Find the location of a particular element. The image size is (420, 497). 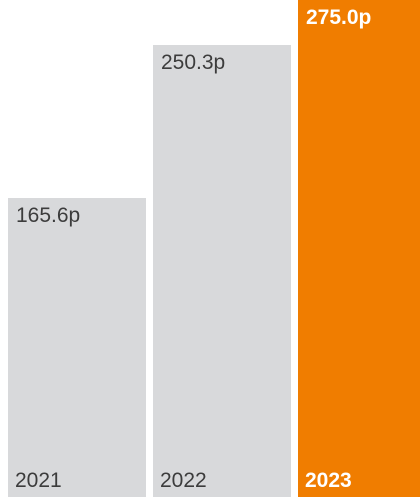

bar-value-label: 275.0p is located at coordinates (339, 17).